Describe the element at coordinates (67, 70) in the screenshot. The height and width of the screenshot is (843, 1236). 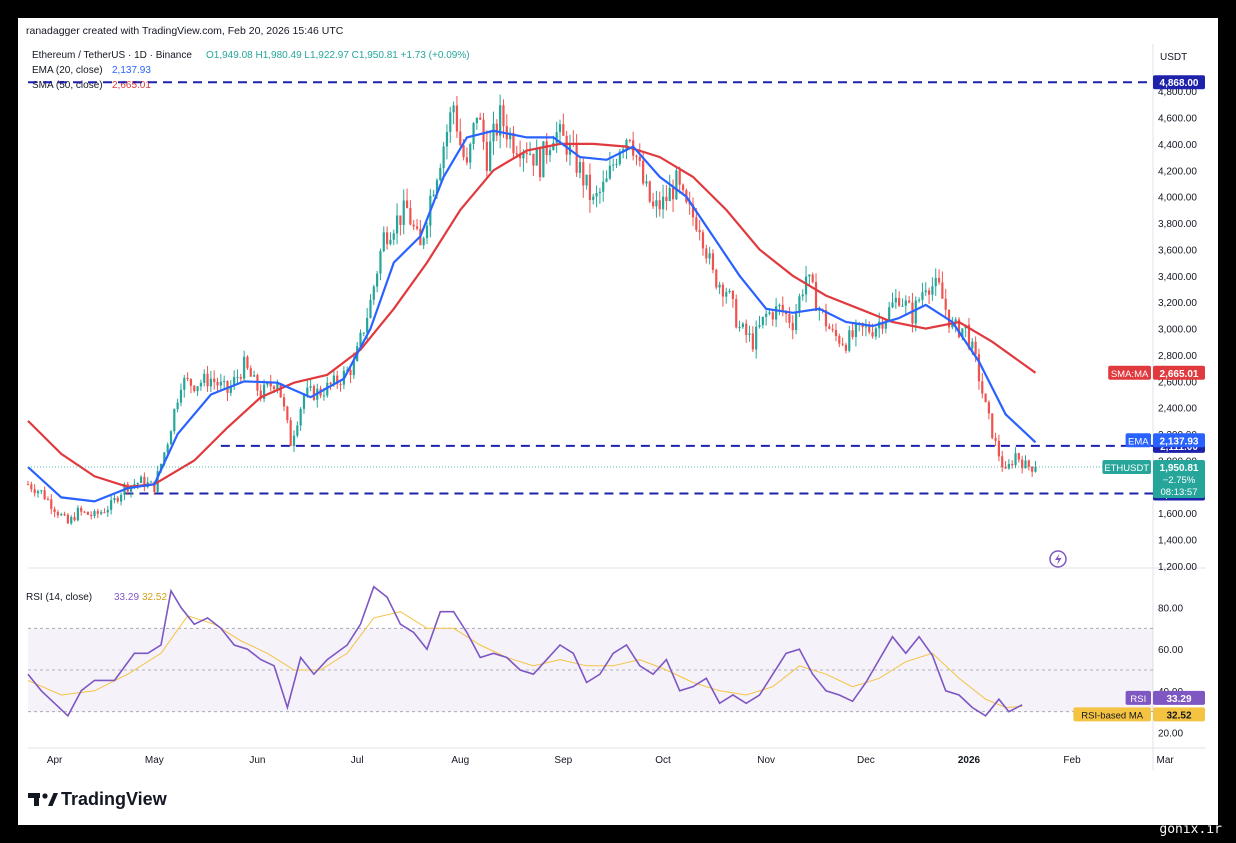
I see `ema-legend-label: EMA (20, close)` at that location.